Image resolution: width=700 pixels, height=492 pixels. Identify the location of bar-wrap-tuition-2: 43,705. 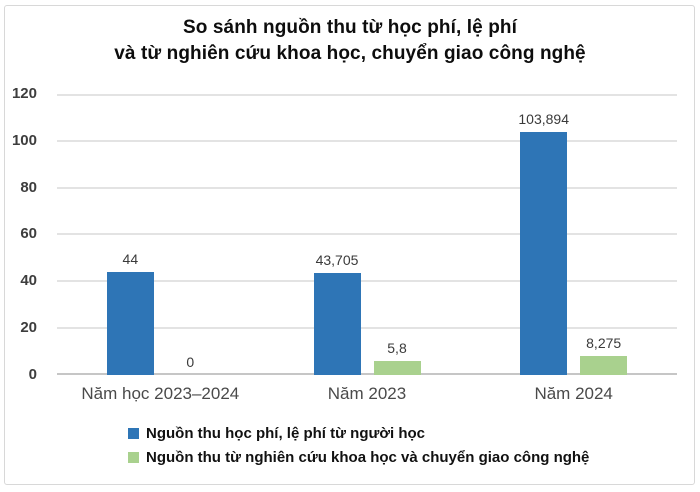
(337, 313).